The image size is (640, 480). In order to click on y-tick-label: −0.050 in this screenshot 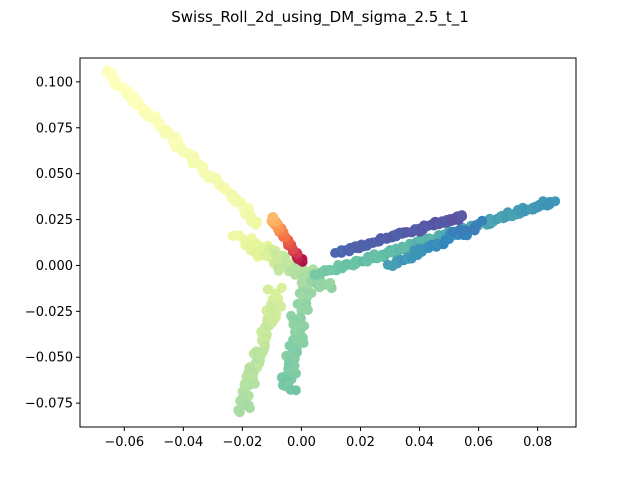, I will do `click(49, 358)`.